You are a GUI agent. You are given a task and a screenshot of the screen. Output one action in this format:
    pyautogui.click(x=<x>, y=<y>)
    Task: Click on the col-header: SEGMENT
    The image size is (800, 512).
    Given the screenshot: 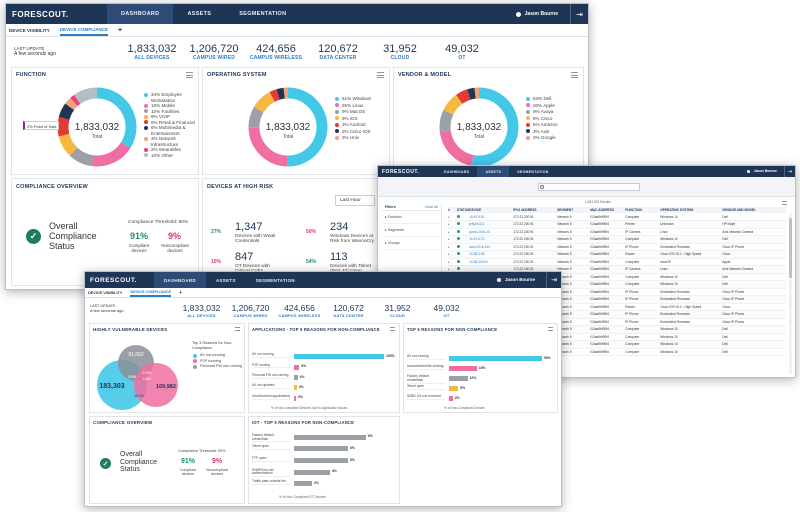 What is the action you would take?
    pyautogui.click(x=565, y=210)
    